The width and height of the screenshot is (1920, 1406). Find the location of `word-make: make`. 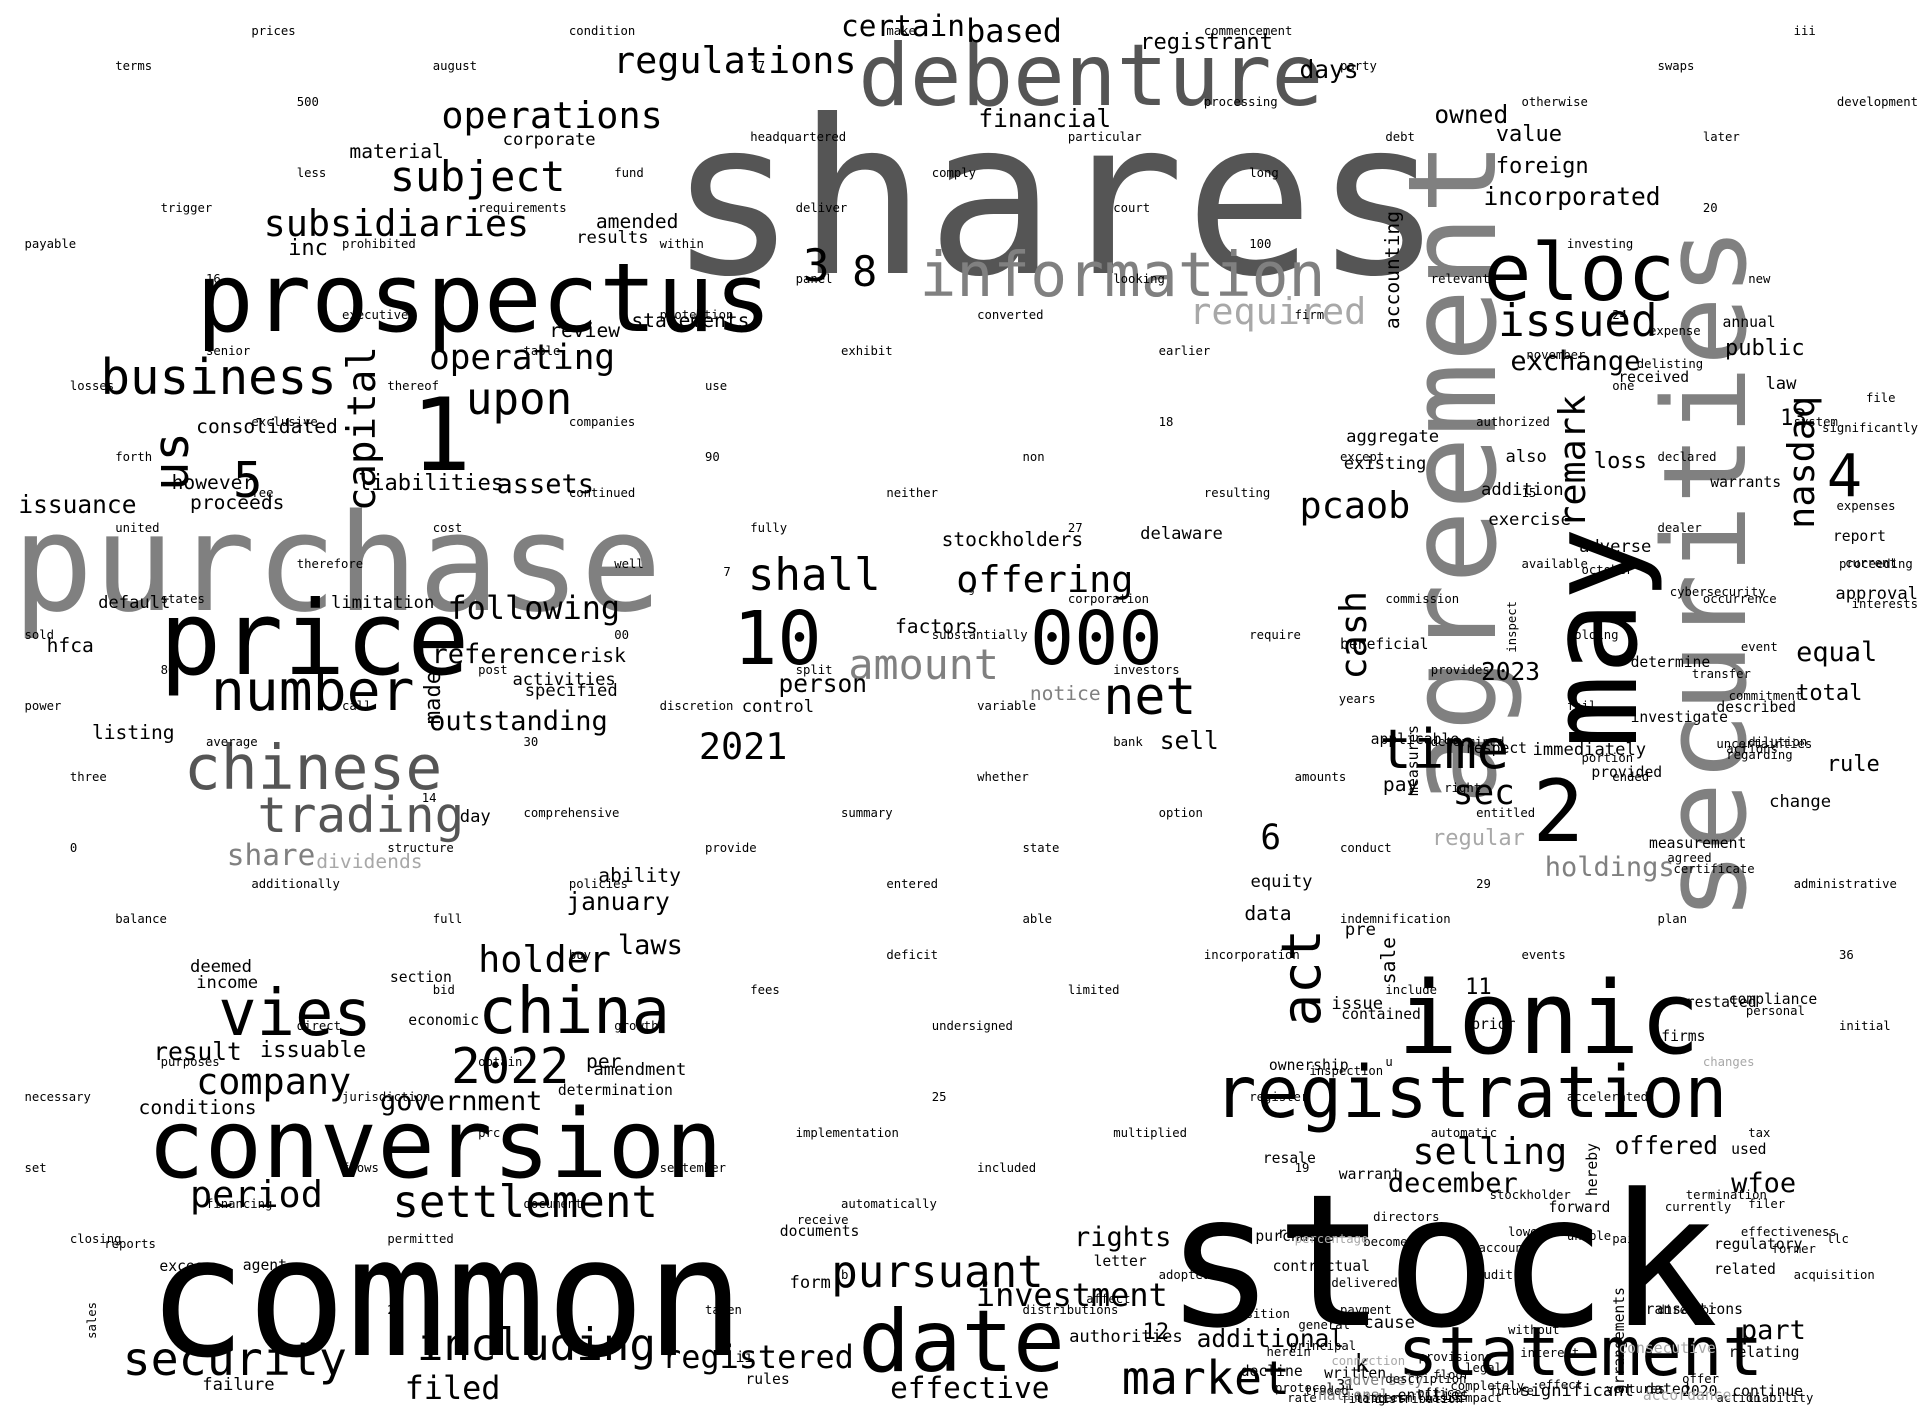

word-make: make is located at coordinates (901, 30).